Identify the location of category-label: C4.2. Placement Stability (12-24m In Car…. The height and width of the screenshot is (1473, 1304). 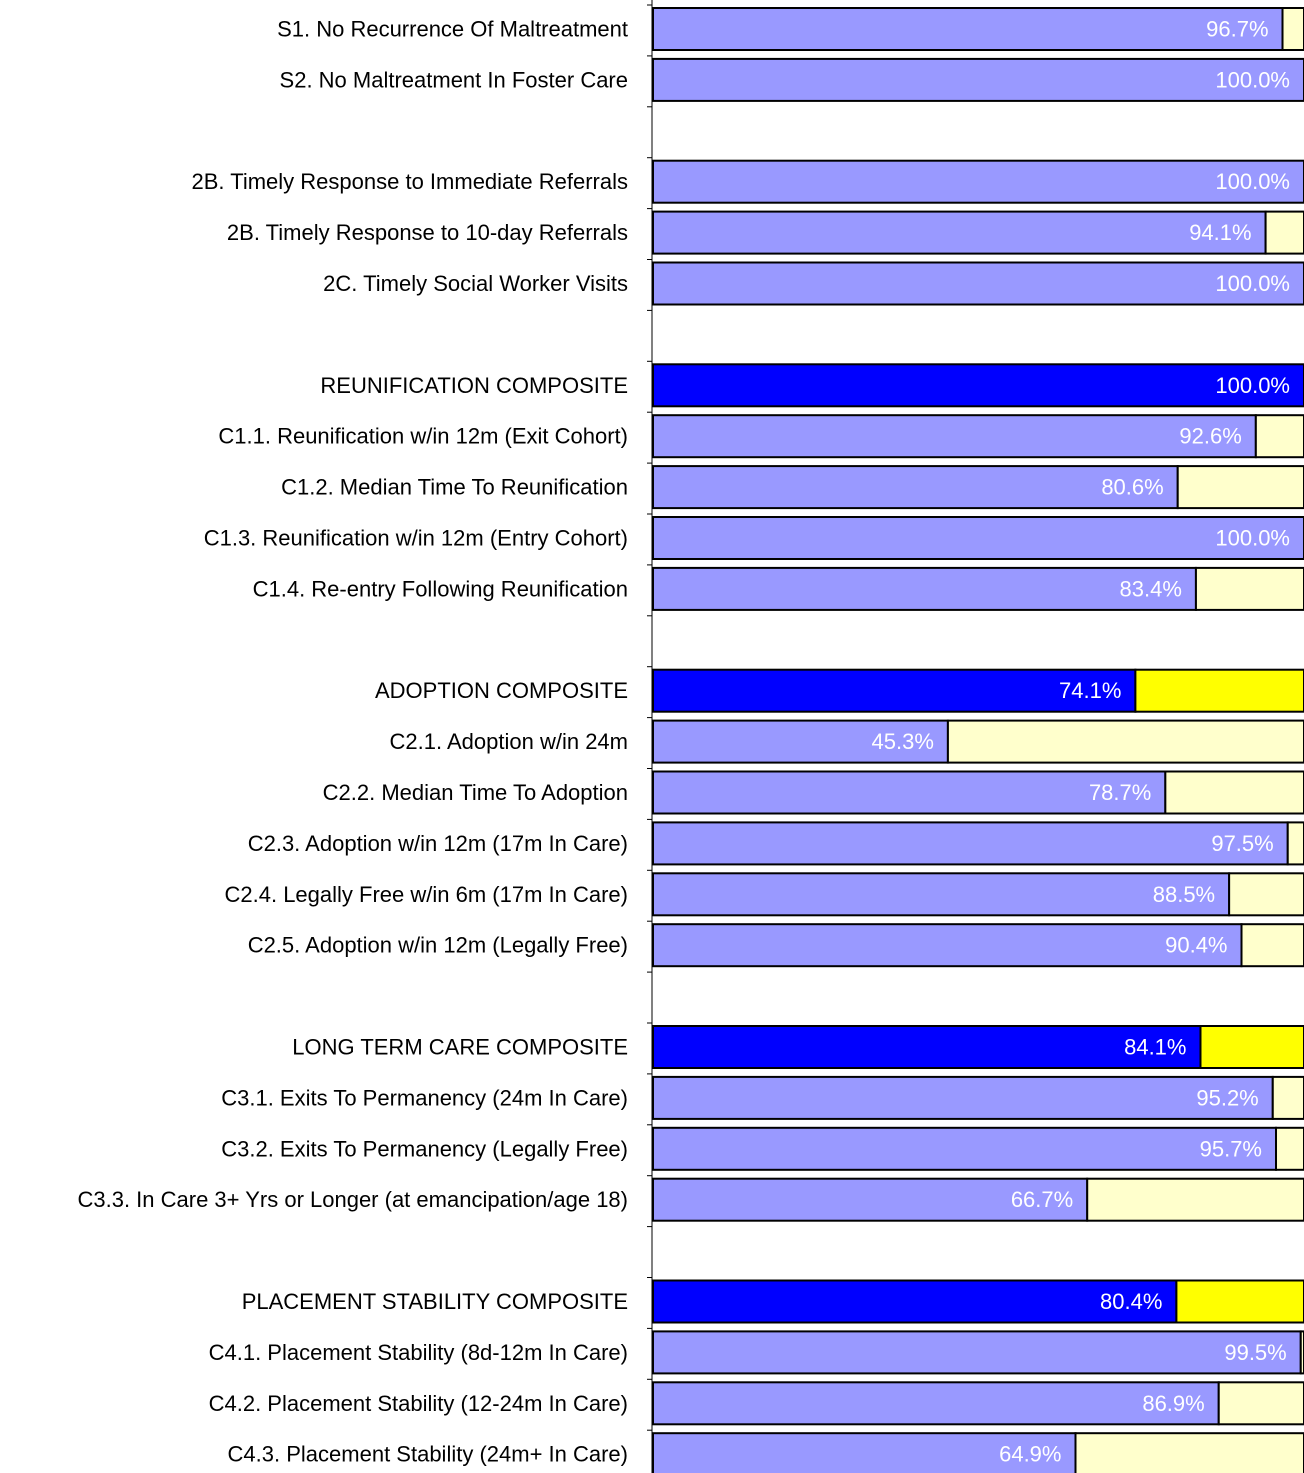
(418, 1403).